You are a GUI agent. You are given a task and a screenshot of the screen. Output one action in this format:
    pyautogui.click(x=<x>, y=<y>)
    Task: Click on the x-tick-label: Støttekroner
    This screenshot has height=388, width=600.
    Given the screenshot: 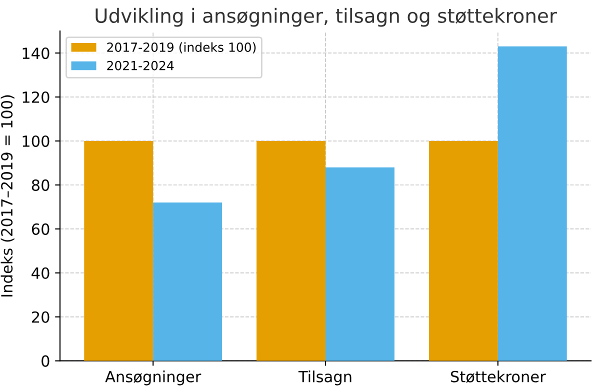 What is the action you would take?
    pyautogui.click(x=498, y=376)
    